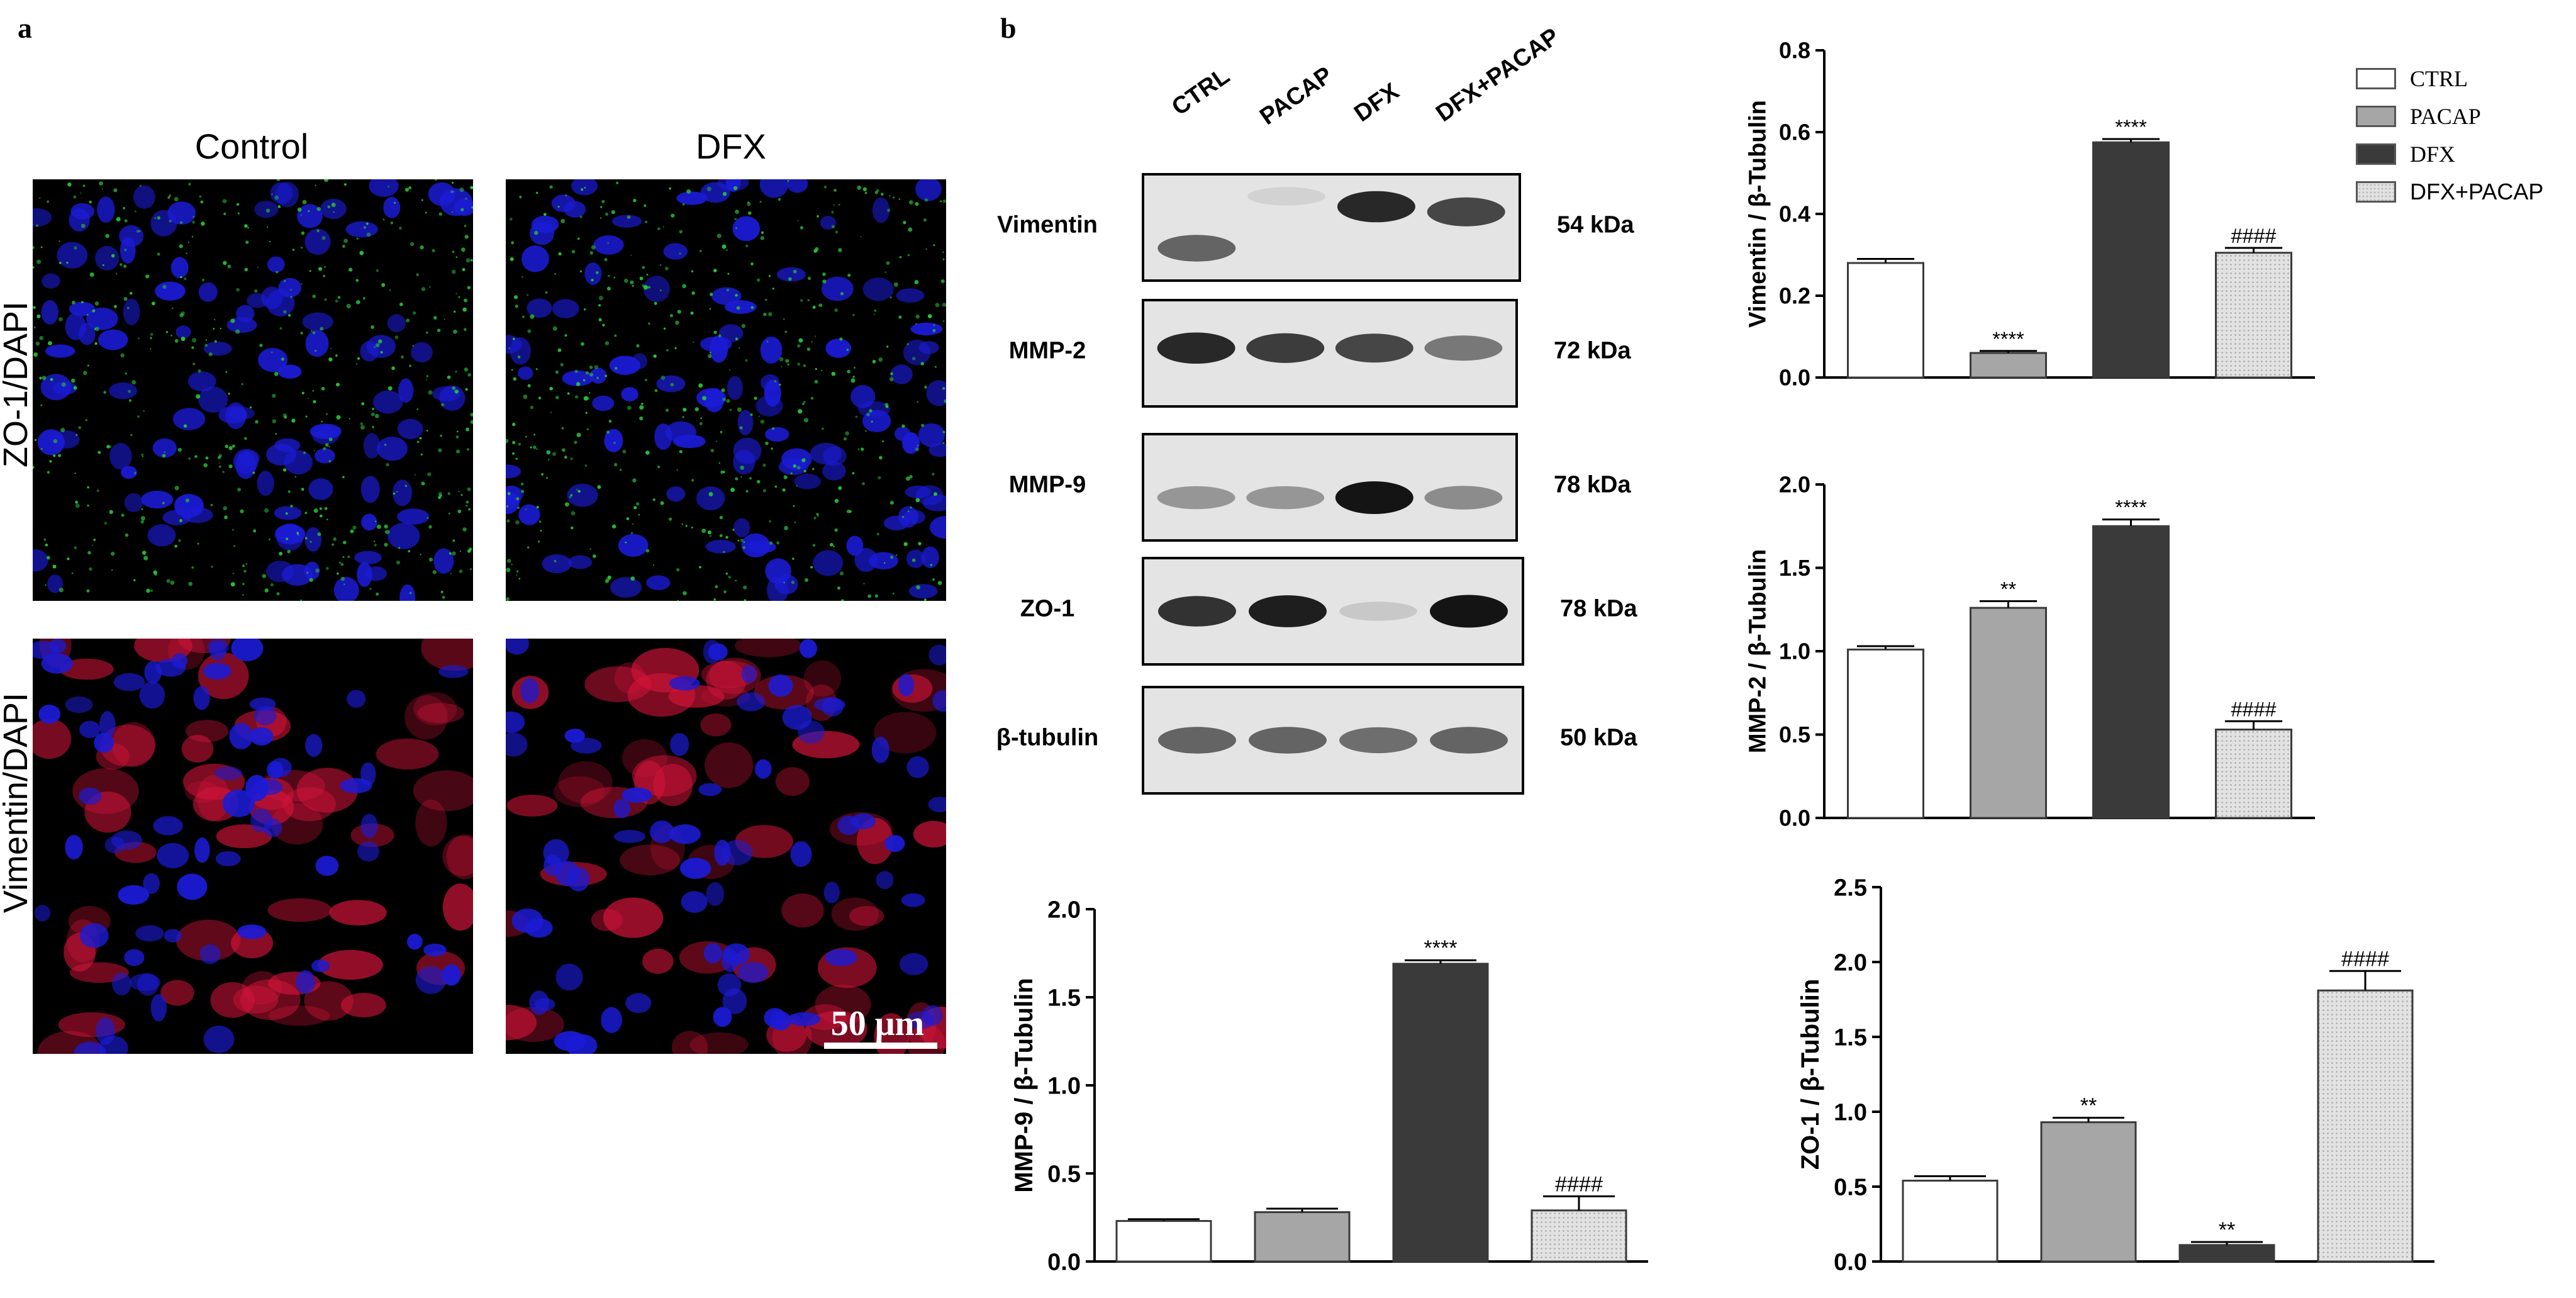  I want to click on blot-kda-label: 72 kDa, so click(1592, 350).